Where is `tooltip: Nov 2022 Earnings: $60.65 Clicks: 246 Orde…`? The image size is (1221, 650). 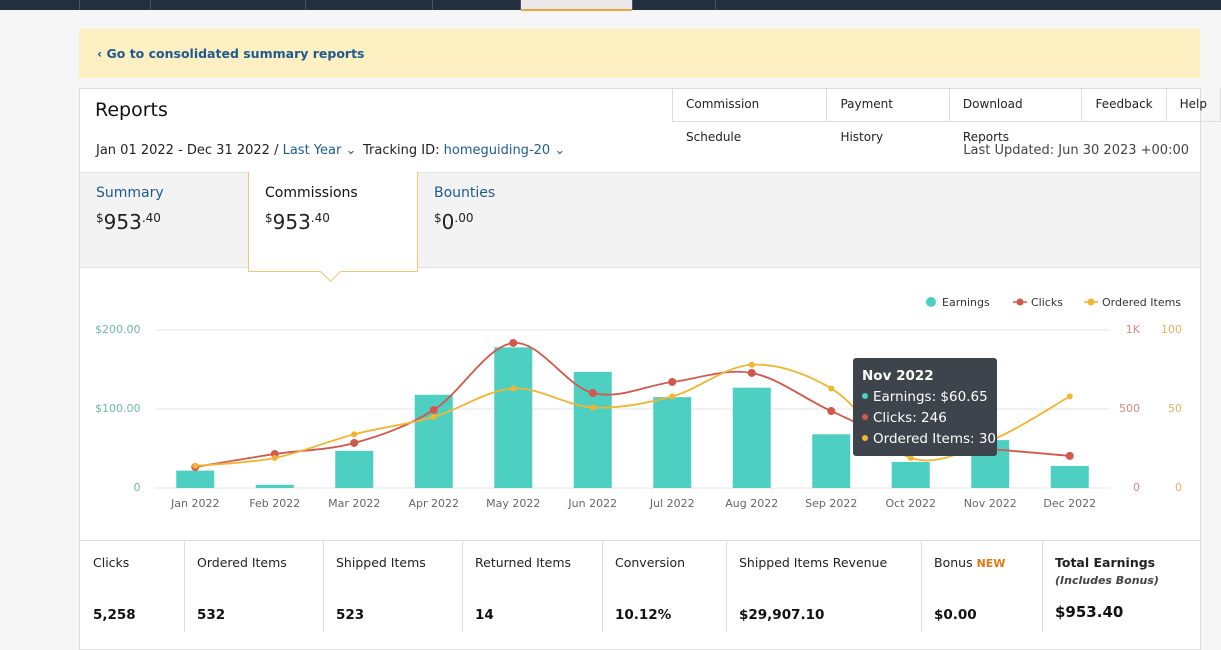
tooltip: Nov 2022 Earnings: $60.65 Clicks: 246 Orde… is located at coordinates (925, 407).